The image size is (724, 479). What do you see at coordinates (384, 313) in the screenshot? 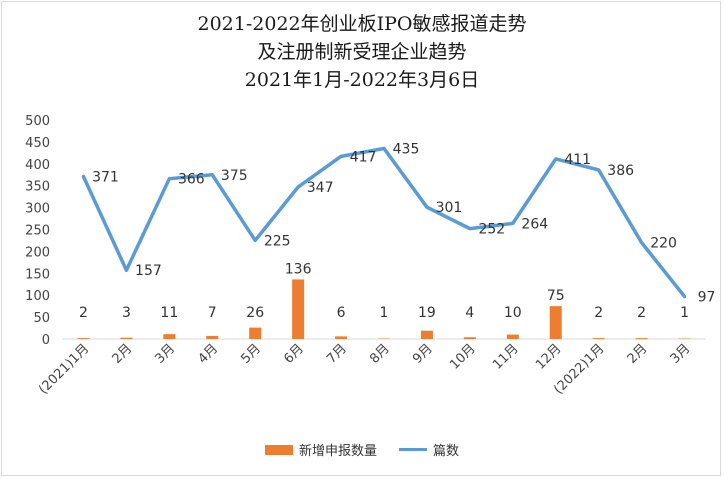
I see `bar-label-7: 1` at bounding box center [384, 313].